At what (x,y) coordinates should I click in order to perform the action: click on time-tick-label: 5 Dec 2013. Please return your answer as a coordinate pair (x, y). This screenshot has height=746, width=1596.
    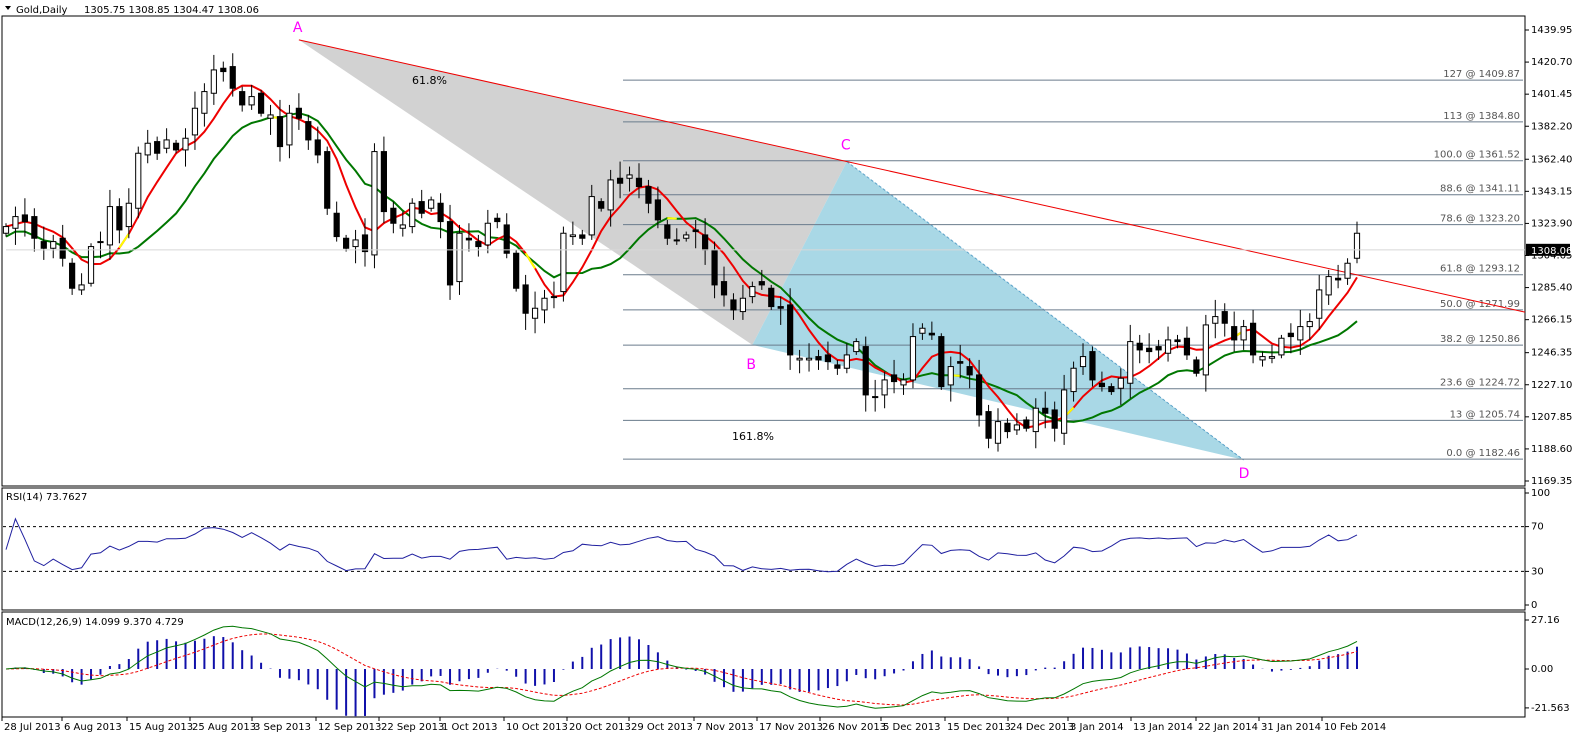
    Looking at the image, I should click on (912, 727).